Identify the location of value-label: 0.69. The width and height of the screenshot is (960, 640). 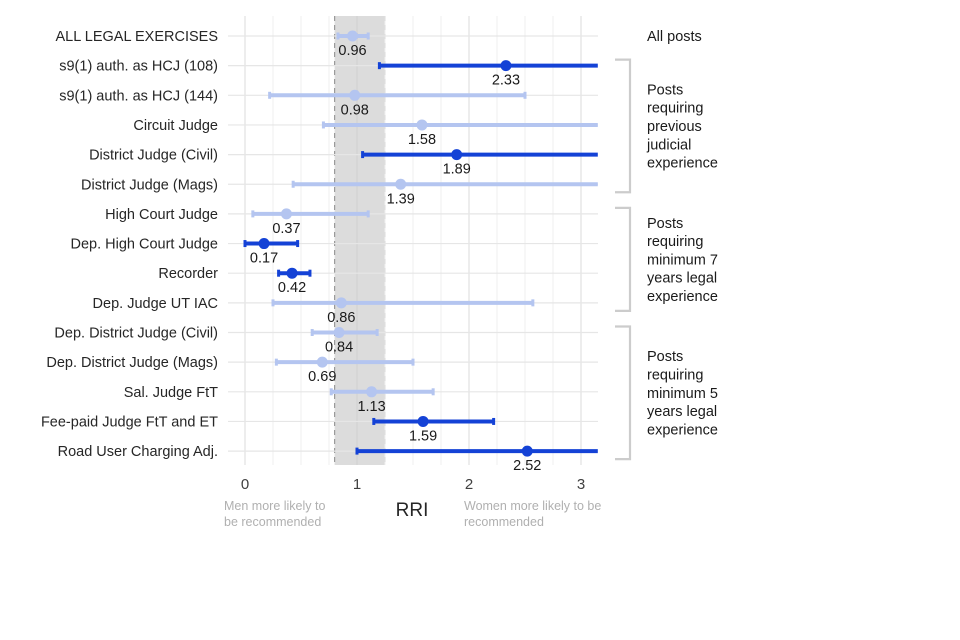
(322, 377).